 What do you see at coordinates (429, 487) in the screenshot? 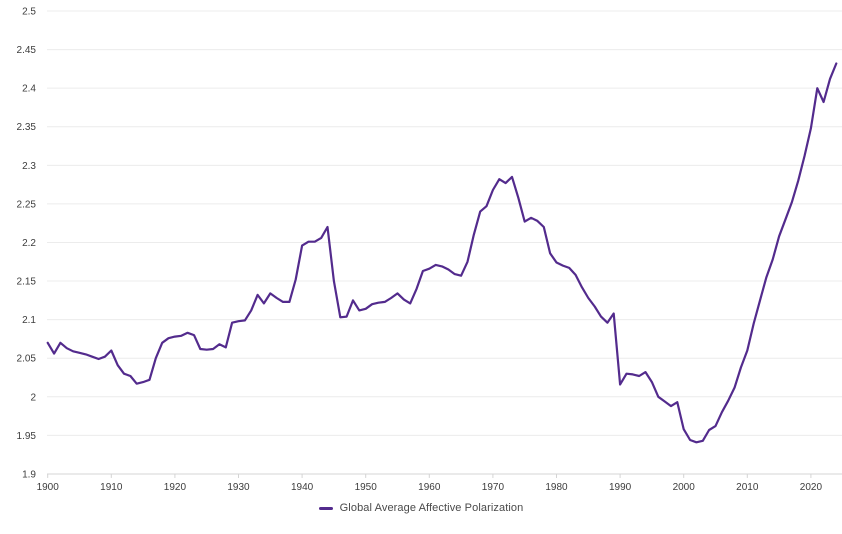
I see `x-tick-label: 1960` at bounding box center [429, 487].